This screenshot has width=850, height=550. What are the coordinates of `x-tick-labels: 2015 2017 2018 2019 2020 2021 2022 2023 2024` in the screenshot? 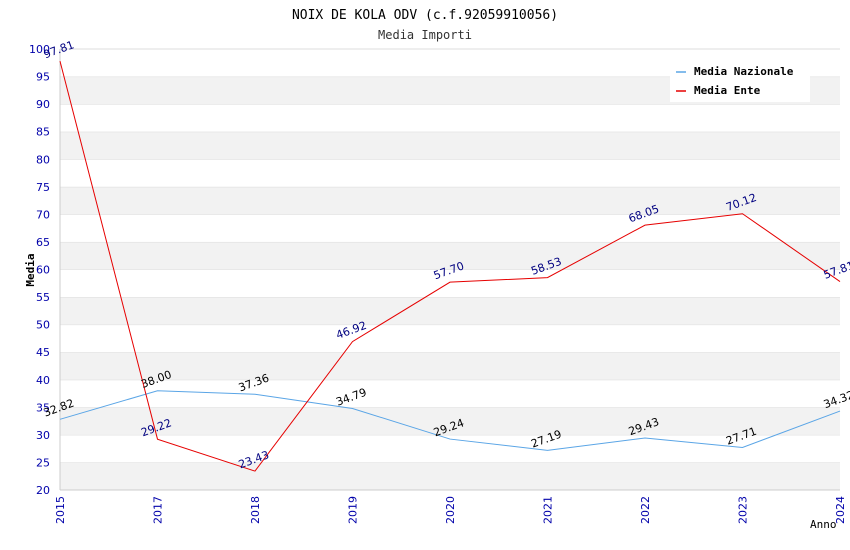 It's located at (450, 510).